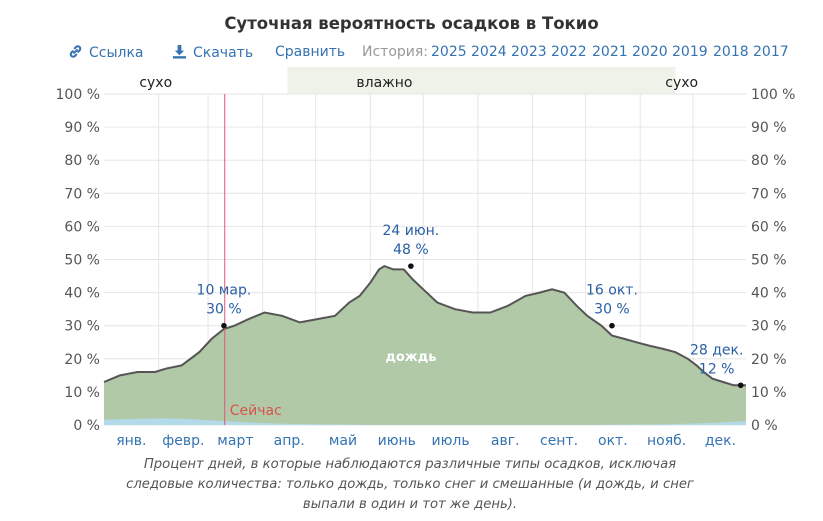 This screenshot has width=823, height=521. I want to click on link-button: Ссылка, so click(106, 52).